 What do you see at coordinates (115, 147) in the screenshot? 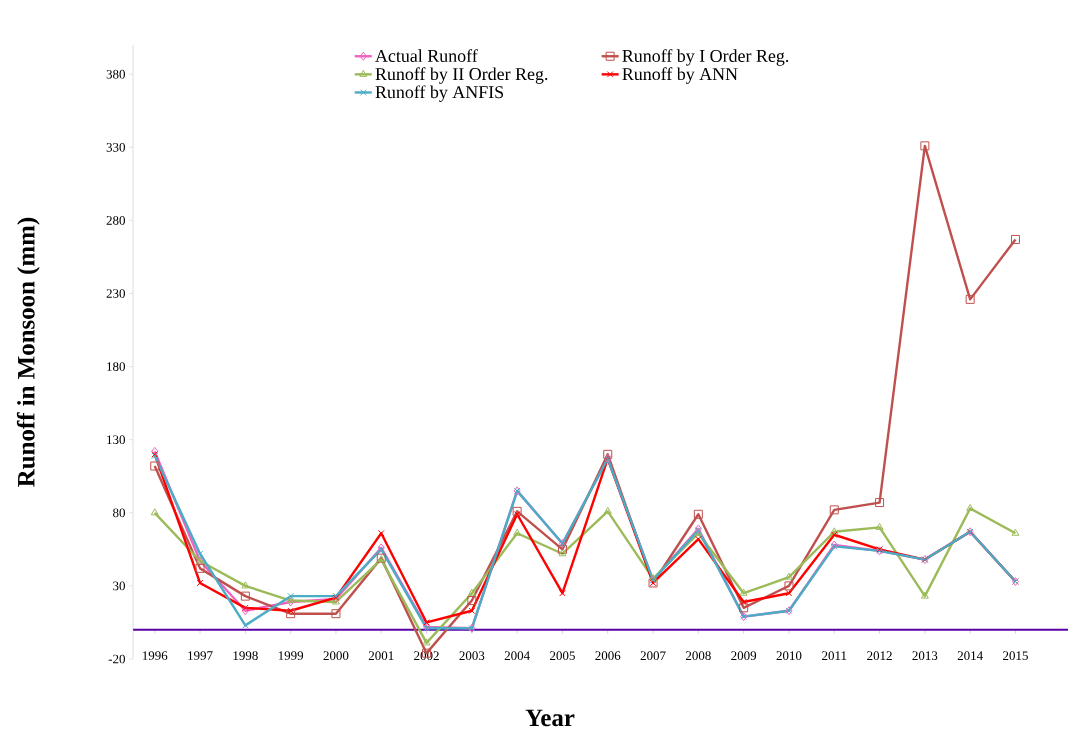
I see `y-tick-label: 330` at bounding box center [115, 147].